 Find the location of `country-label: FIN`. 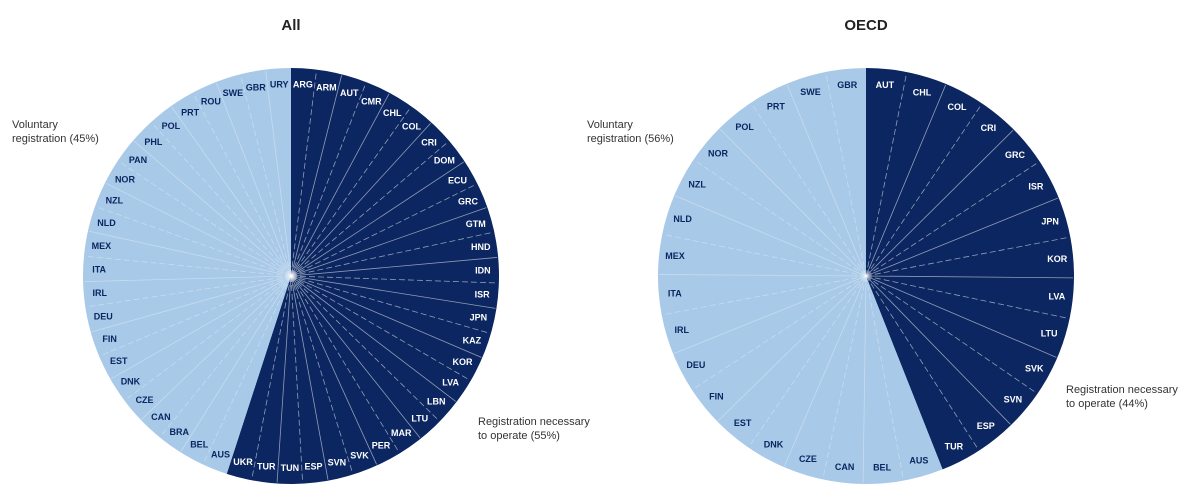

country-label: FIN is located at coordinates (716, 396).